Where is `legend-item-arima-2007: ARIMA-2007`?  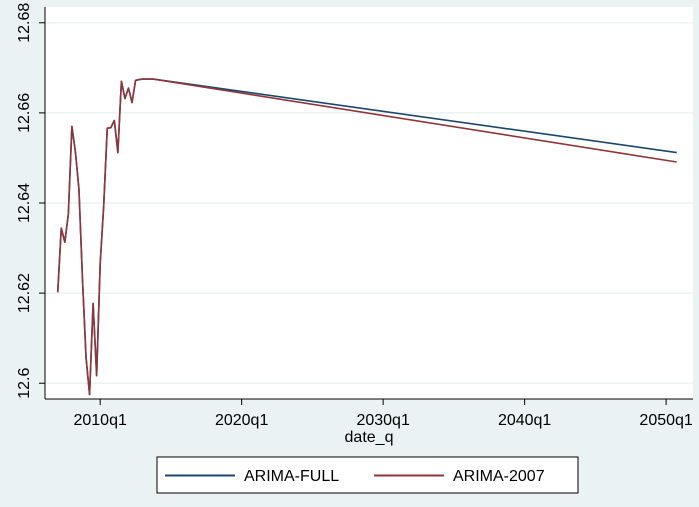
legend-item-arima-2007: ARIMA-2007 is located at coordinates (459, 476).